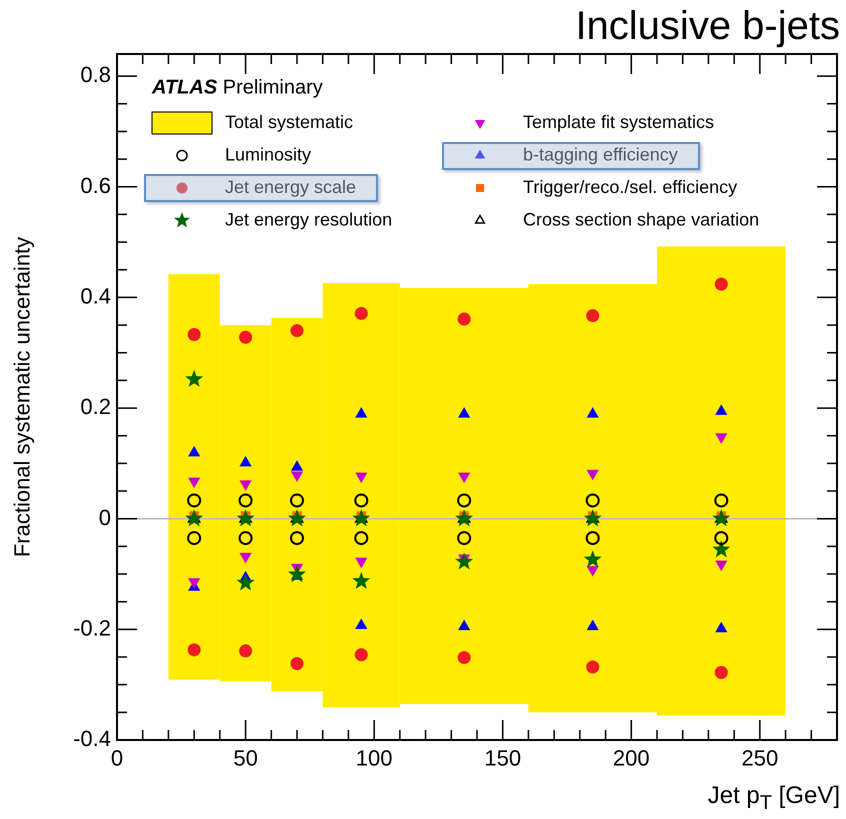 This screenshot has height=819, width=846. Describe the element at coordinates (631, 757) in the screenshot. I see `x-tick-label: 200` at that location.